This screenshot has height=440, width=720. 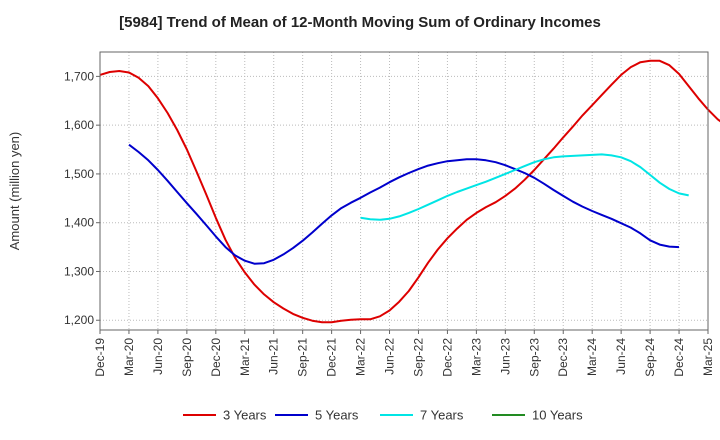 I want to click on y-axis-label: Amount (million yen), so click(x=14, y=191).